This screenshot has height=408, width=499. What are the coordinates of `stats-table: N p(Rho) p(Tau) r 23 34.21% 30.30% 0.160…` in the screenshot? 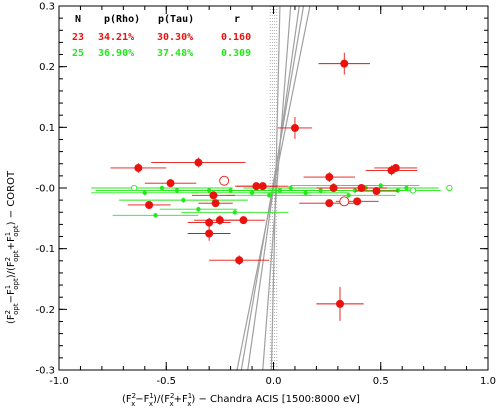 It's located at (161, 36).